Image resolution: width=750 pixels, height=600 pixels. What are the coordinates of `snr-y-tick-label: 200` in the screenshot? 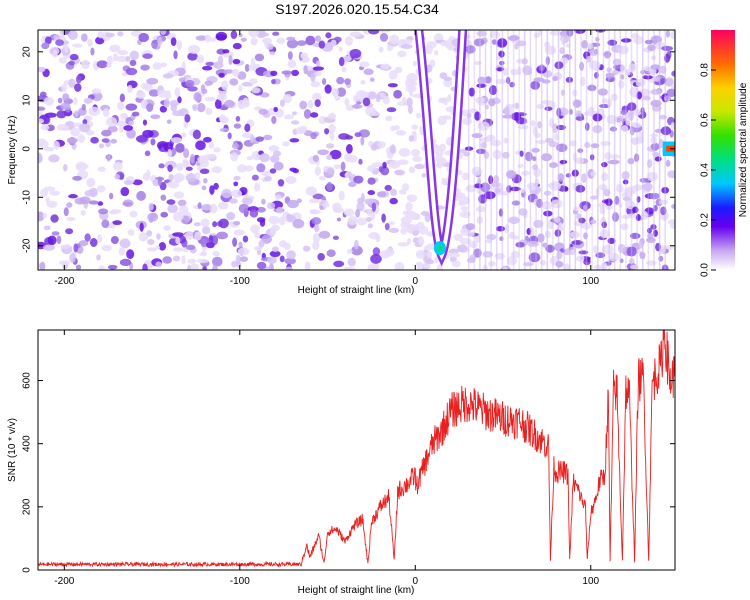 It's located at (27, 506).